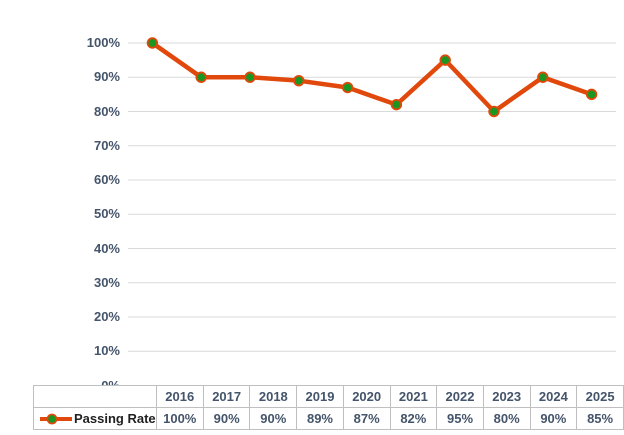  Describe the element at coordinates (372, 77) in the screenshot. I see `passing-rate-line` at that location.